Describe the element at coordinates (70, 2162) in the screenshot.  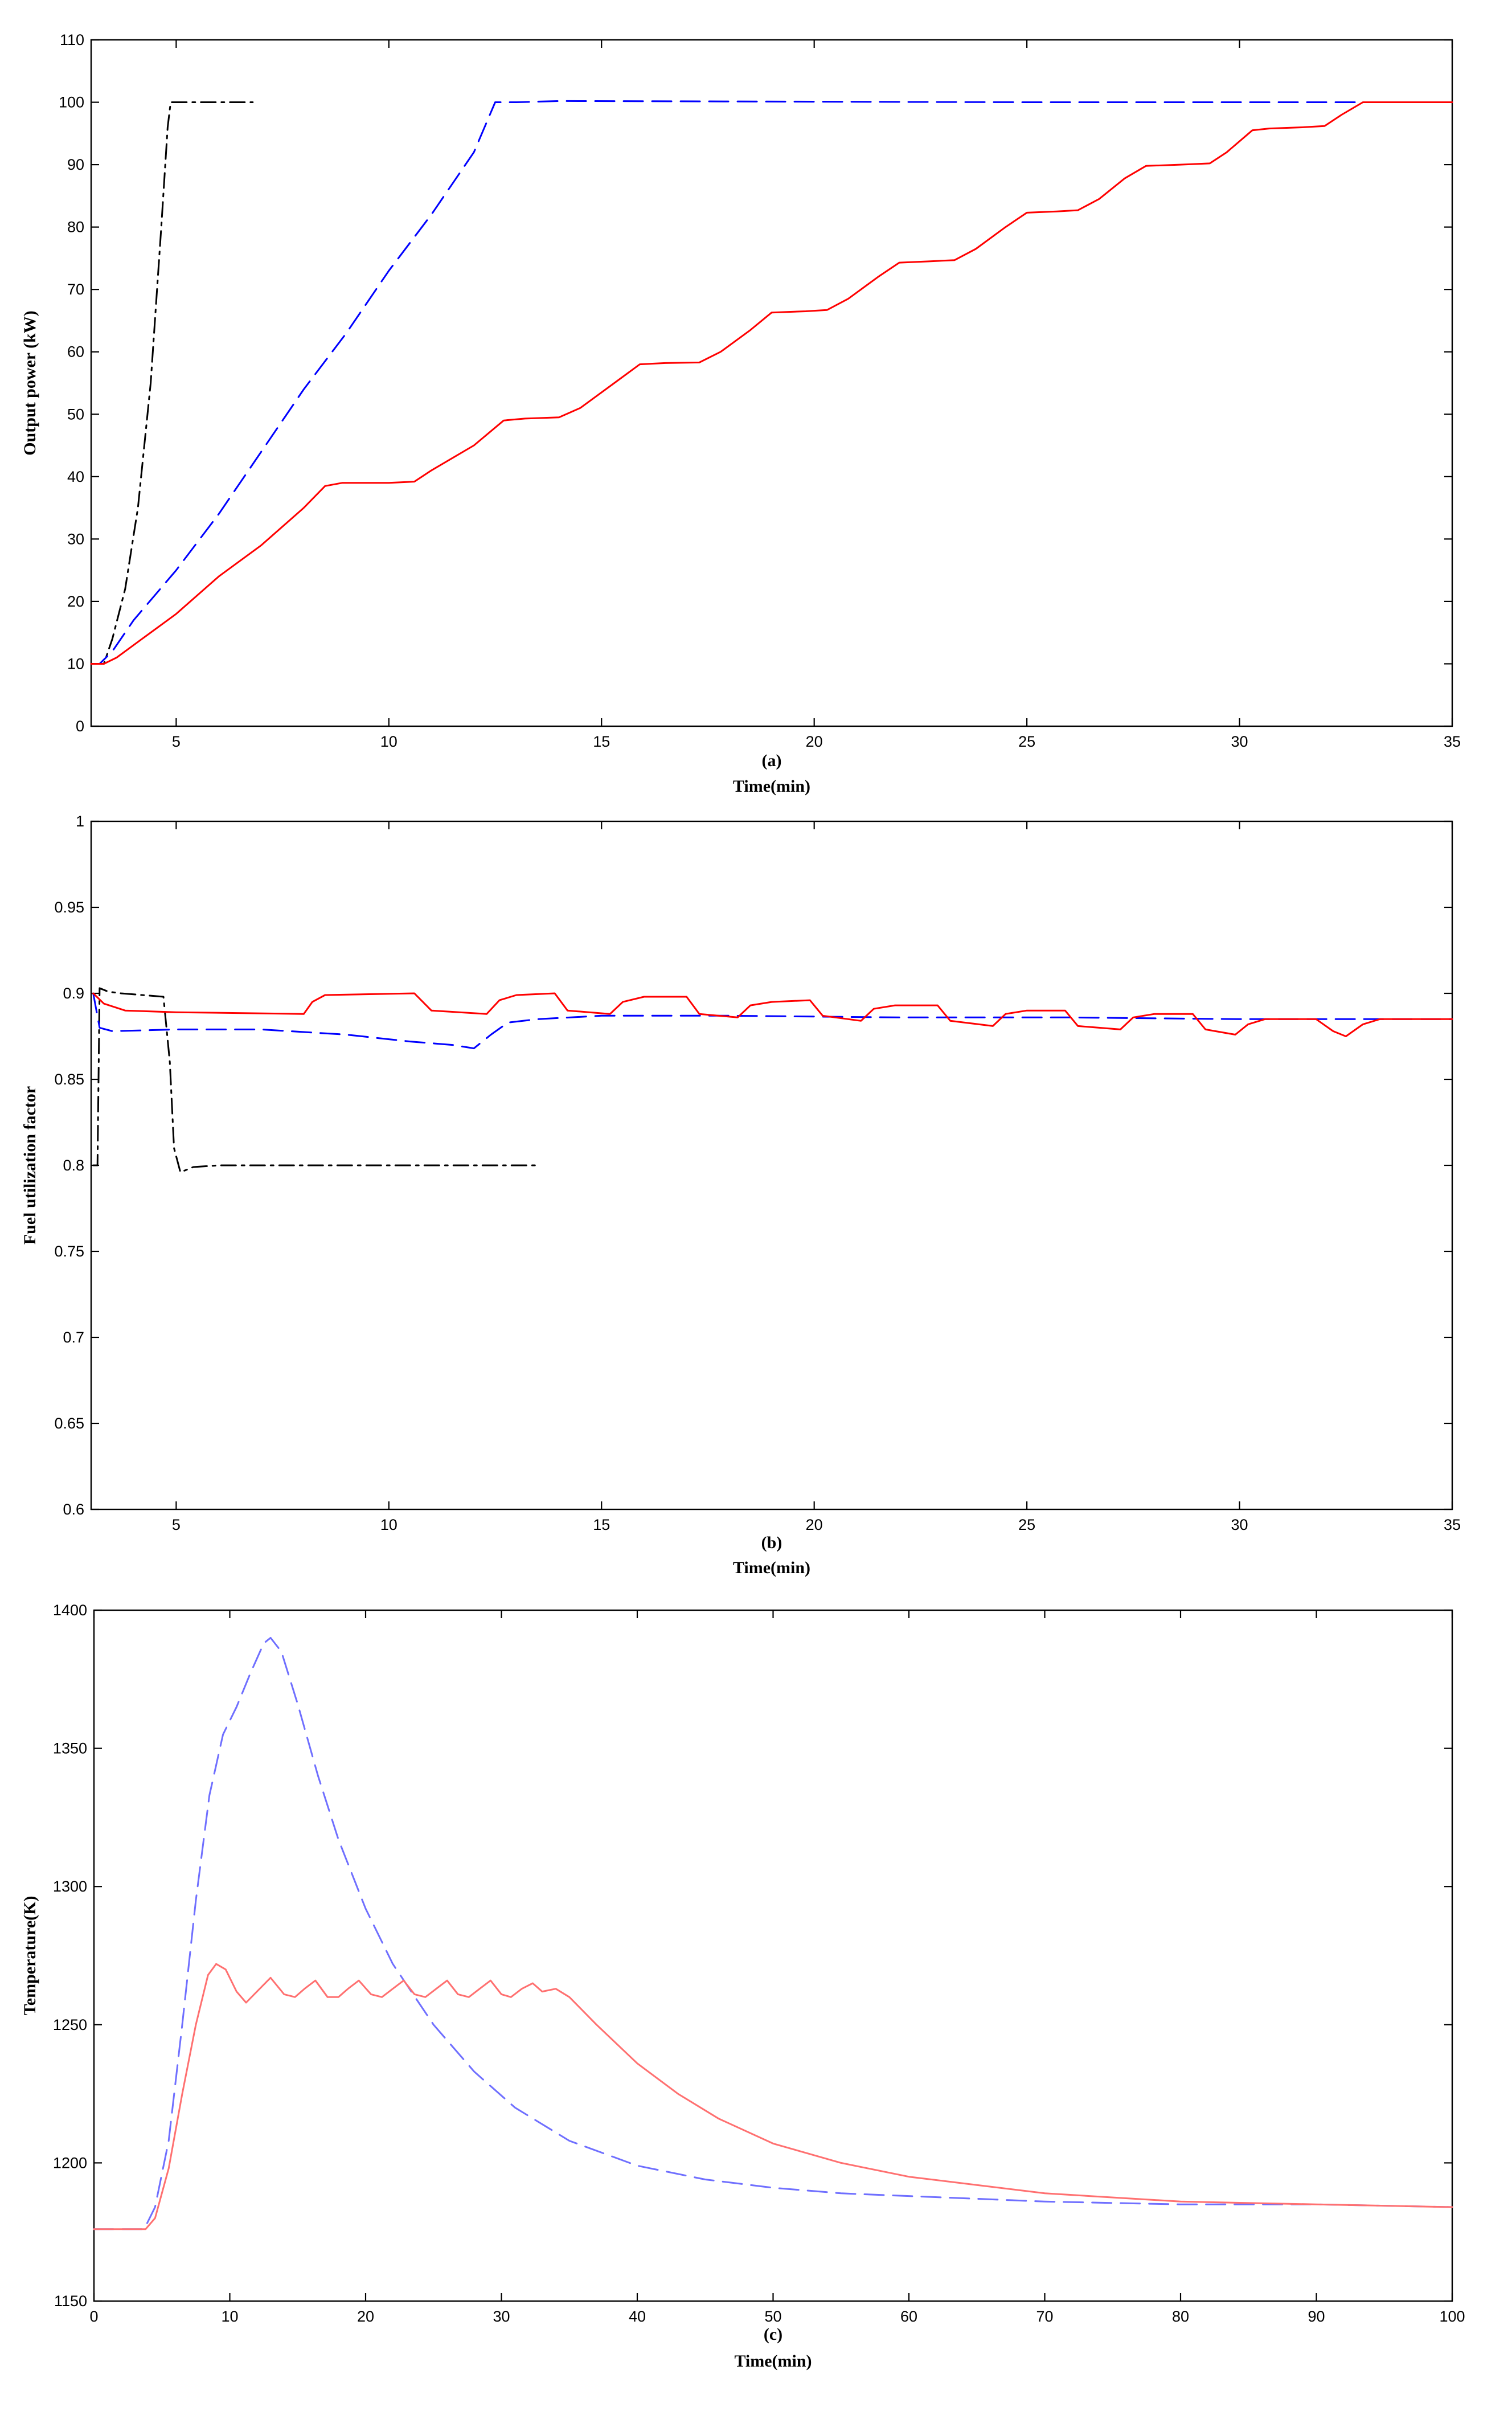
I see `y-tick-label: 1200` at that location.